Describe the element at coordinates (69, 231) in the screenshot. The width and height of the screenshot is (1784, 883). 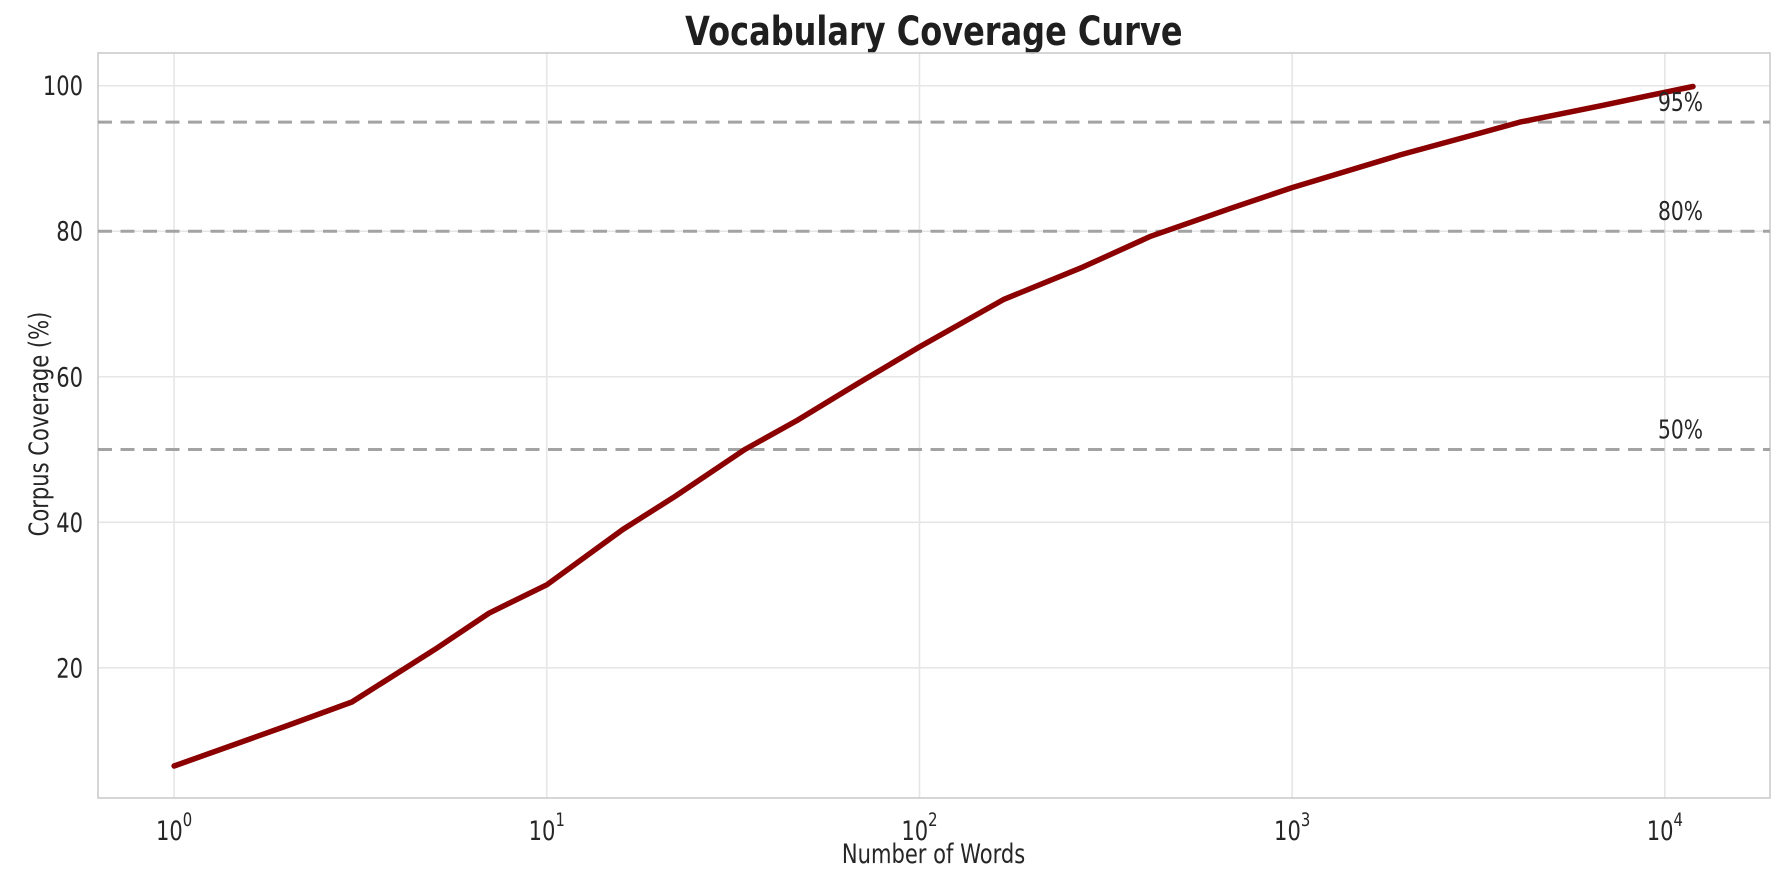
I see `y-tick-label: 80` at that location.